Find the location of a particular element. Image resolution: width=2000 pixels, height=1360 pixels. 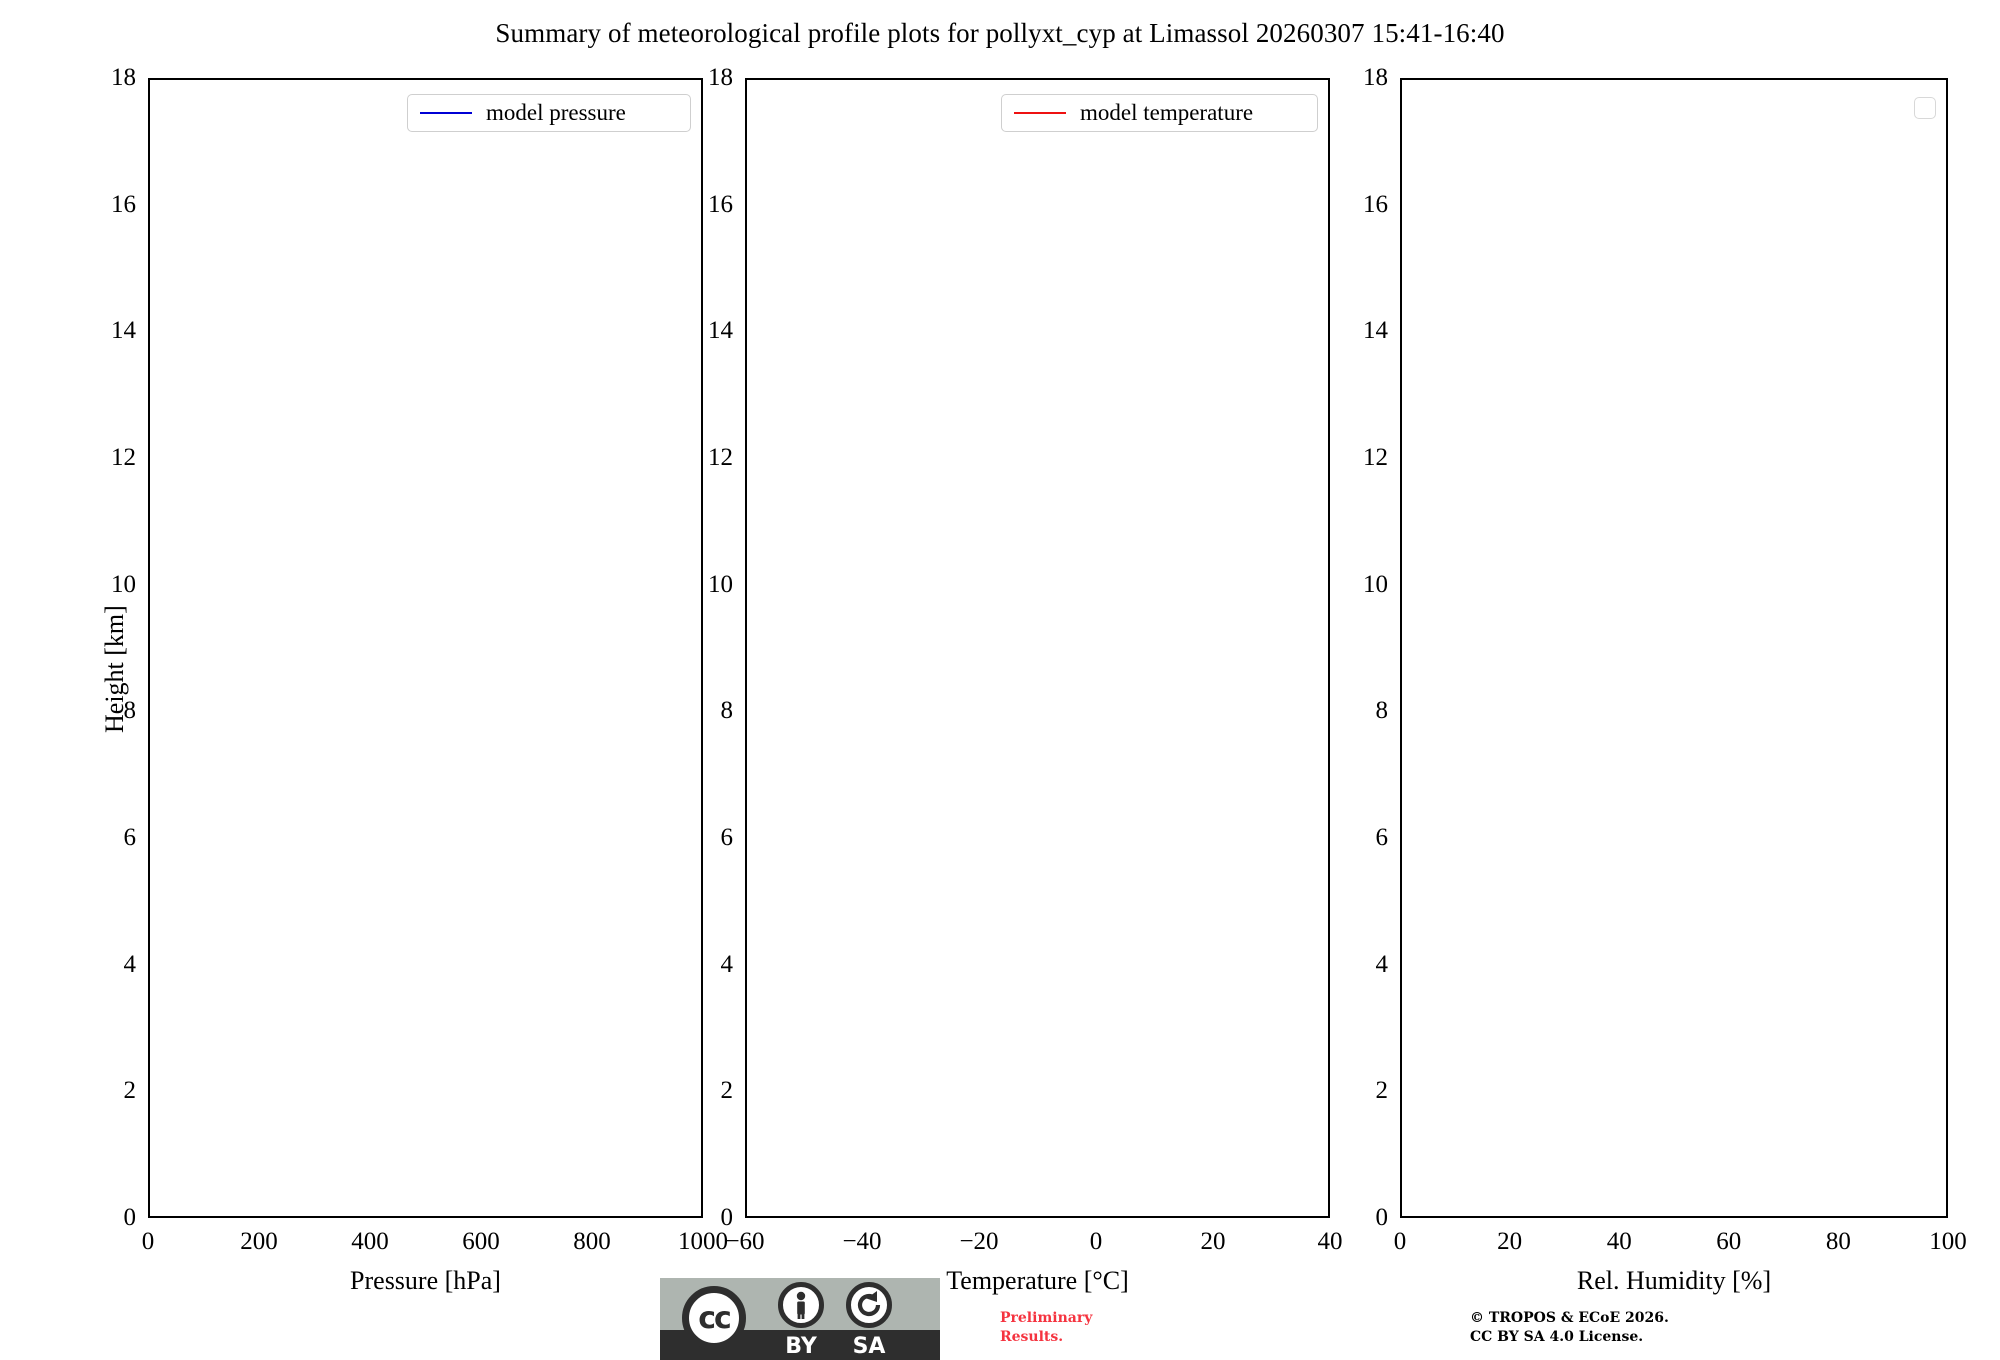

x-tick-label-temperature: −40 is located at coordinates (862, 1241).